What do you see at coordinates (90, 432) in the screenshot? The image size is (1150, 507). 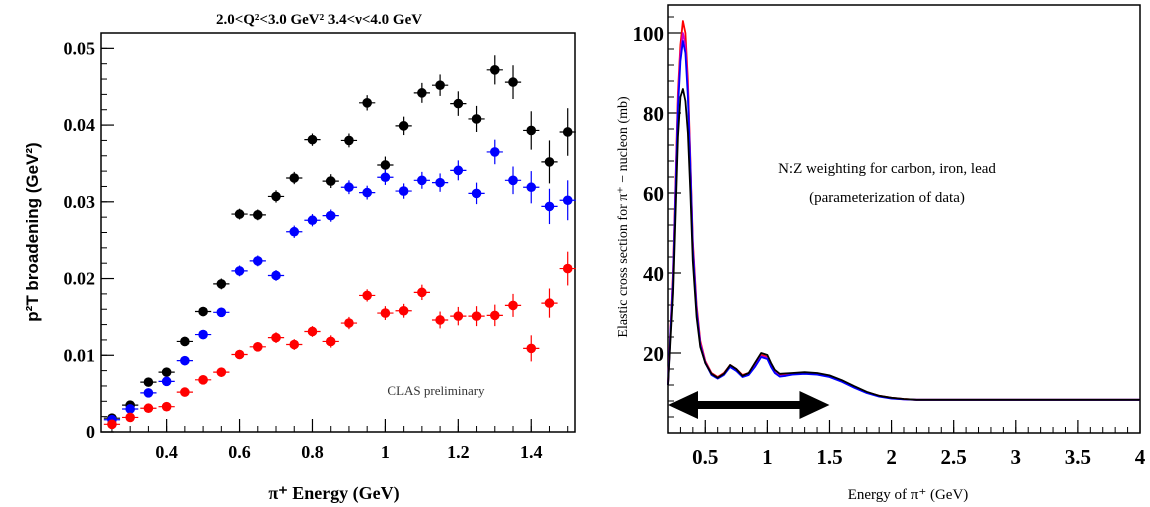 I see `left-y-tick-label: 0` at bounding box center [90, 432].